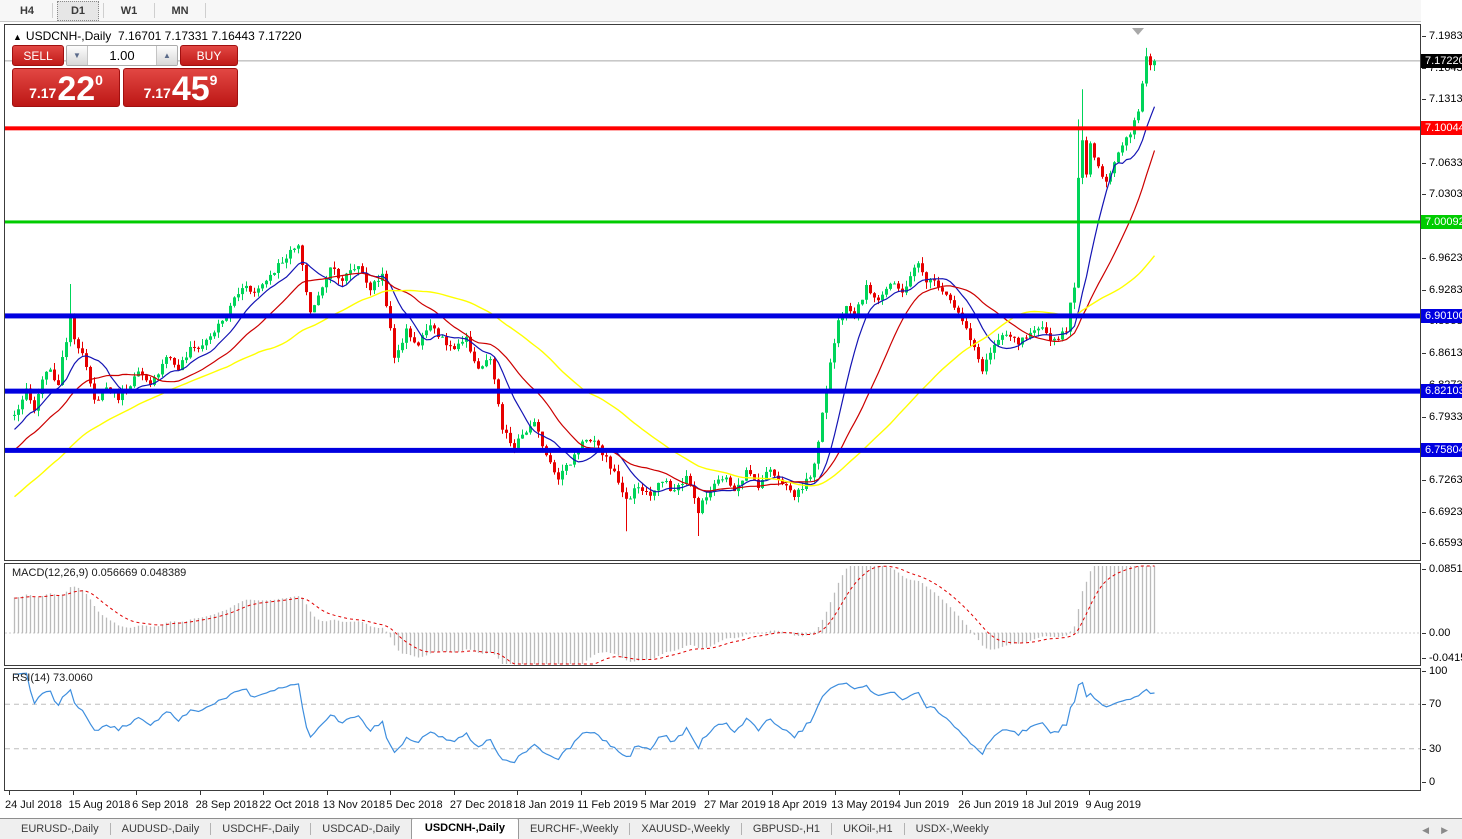  Describe the element at coordinates (1445, 290) in the screenshot. I see `price-tick-label: 6.92830` at that location.